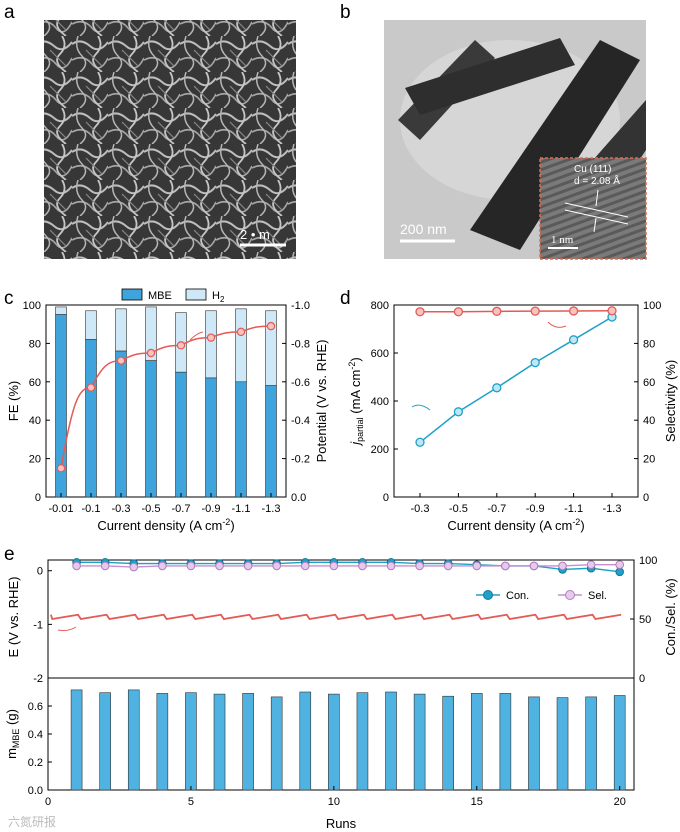 The width and height of the screenshot is (680, 832). I want to click on y2-tick-label: -0.2, so click(300, 460).